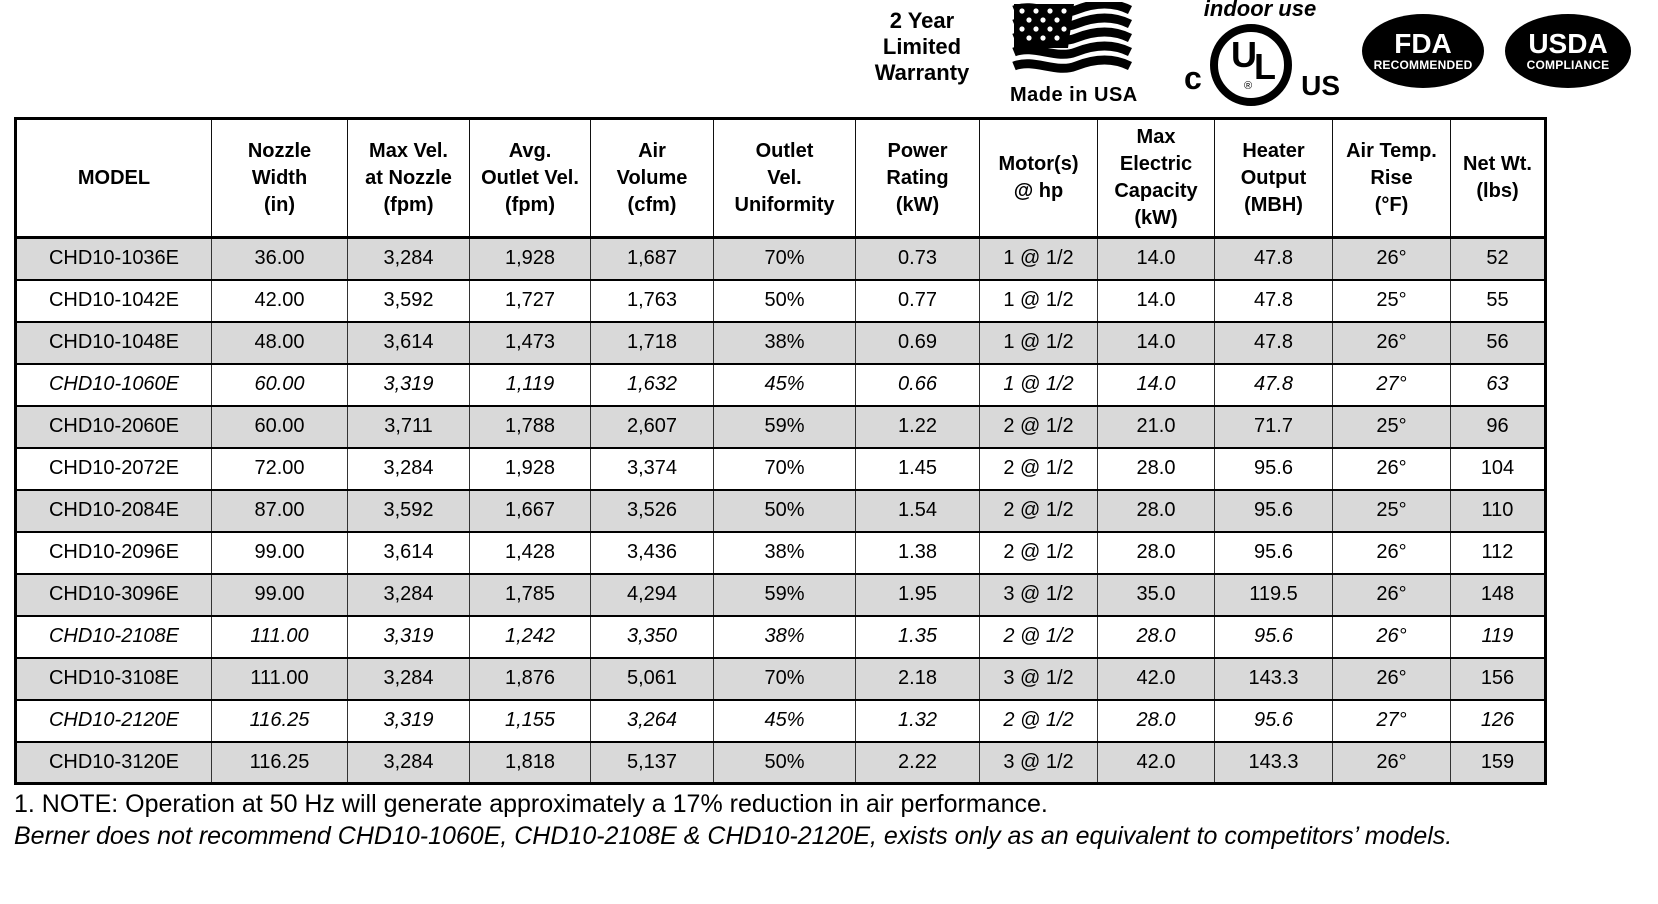 The height and width of the screenshot is (904, 1658). What do you see at coordinates (113, 258) in the screenshot?
I see `model-cell: CHD10-1036E` at bounding box center [113, 258].